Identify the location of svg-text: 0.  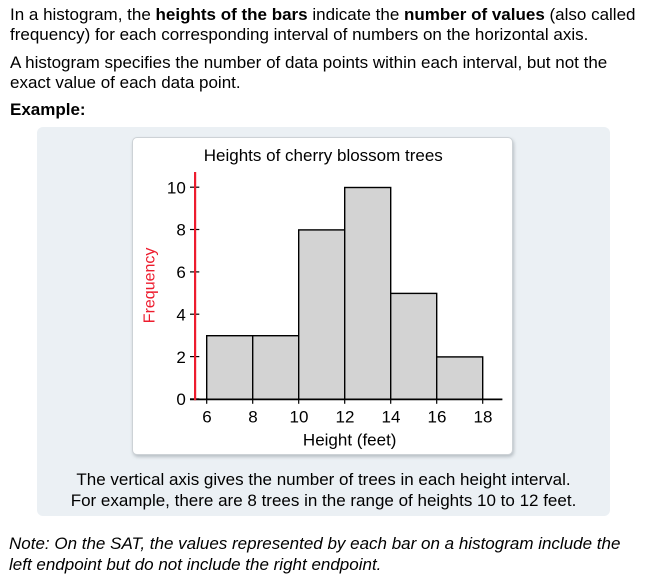
(180, 399).